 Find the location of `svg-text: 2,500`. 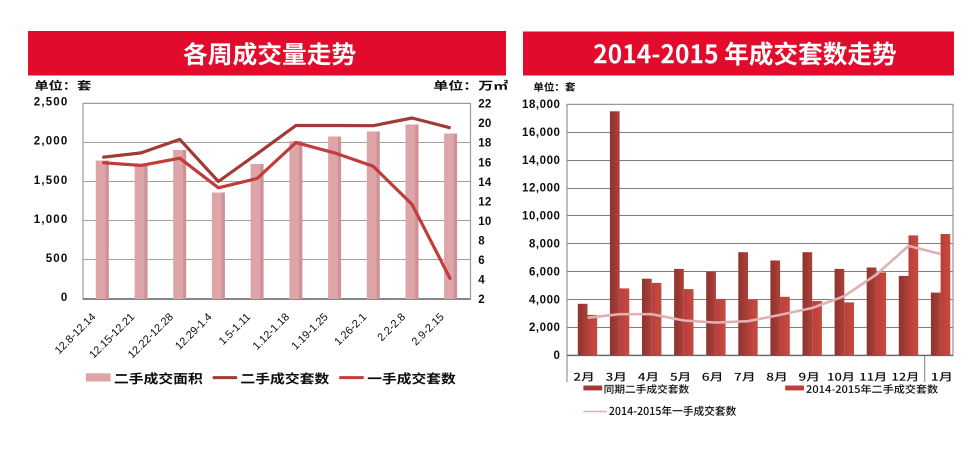

svg-text: 2,500 is located at coordinates (51, 103).